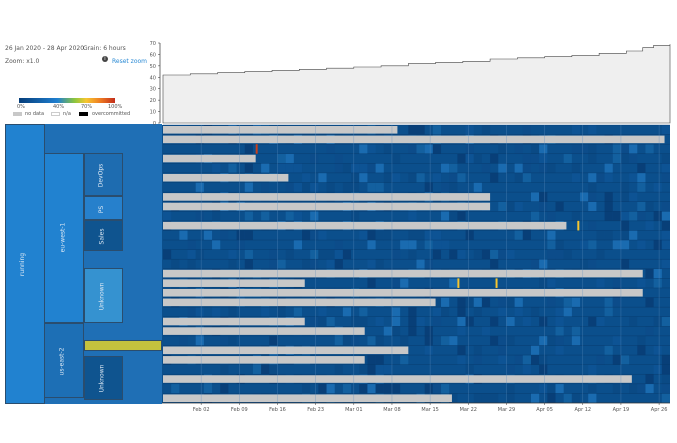 The width and height of the screenshot is (677, 443). I want to click on legend-tick: 100%, so click(115, 107).